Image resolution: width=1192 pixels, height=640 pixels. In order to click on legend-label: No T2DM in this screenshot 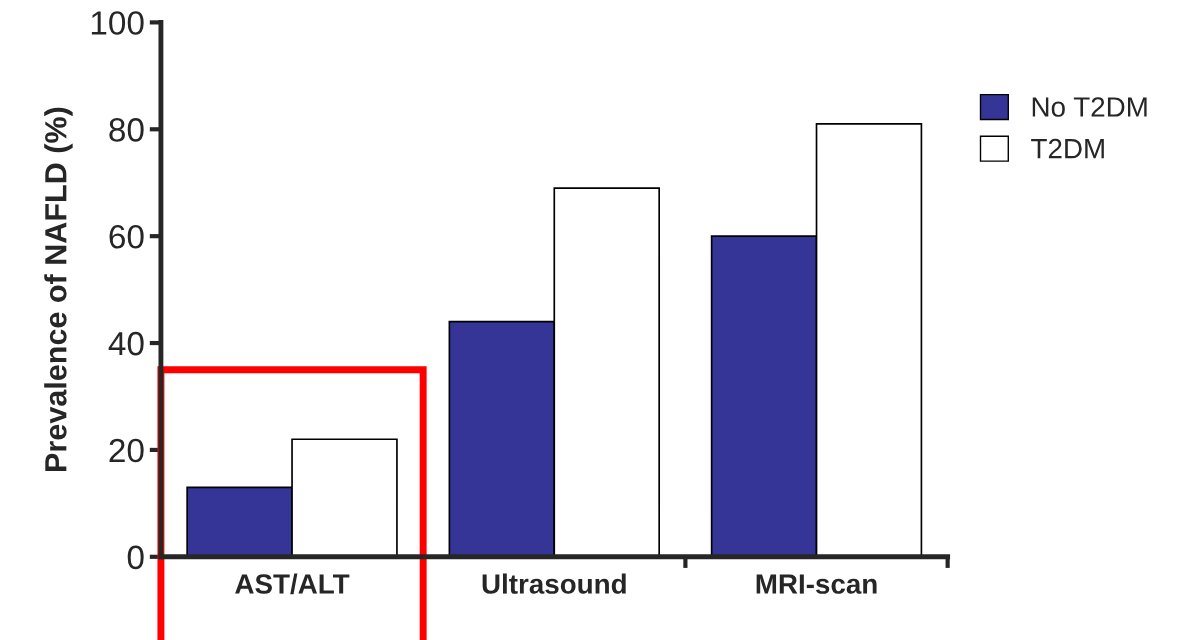, I will do `click(1089, 107)`.